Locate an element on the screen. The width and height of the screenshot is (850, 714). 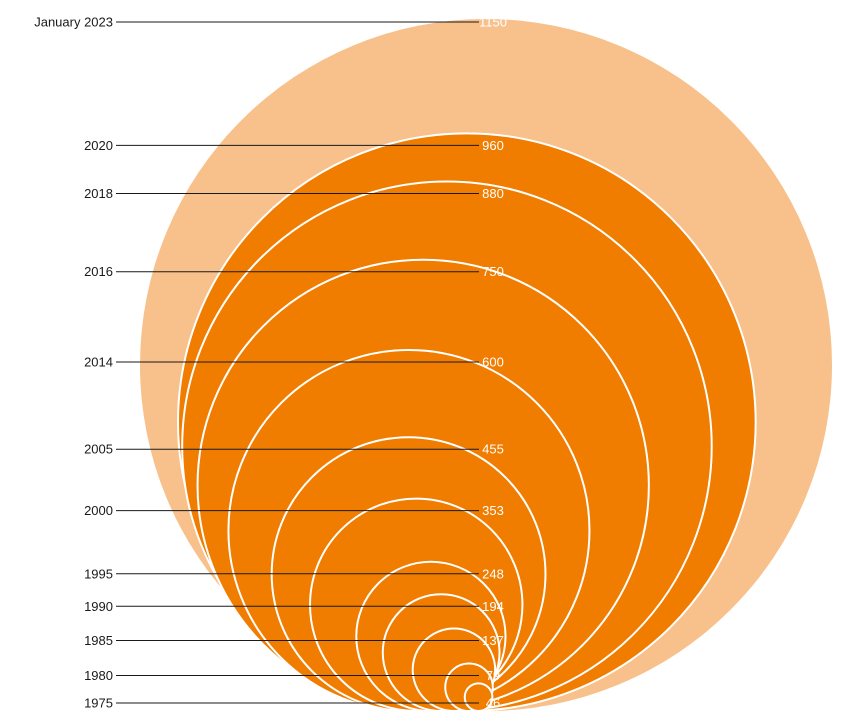
value-label-1990: 194 is located at coordinates (493, 606).